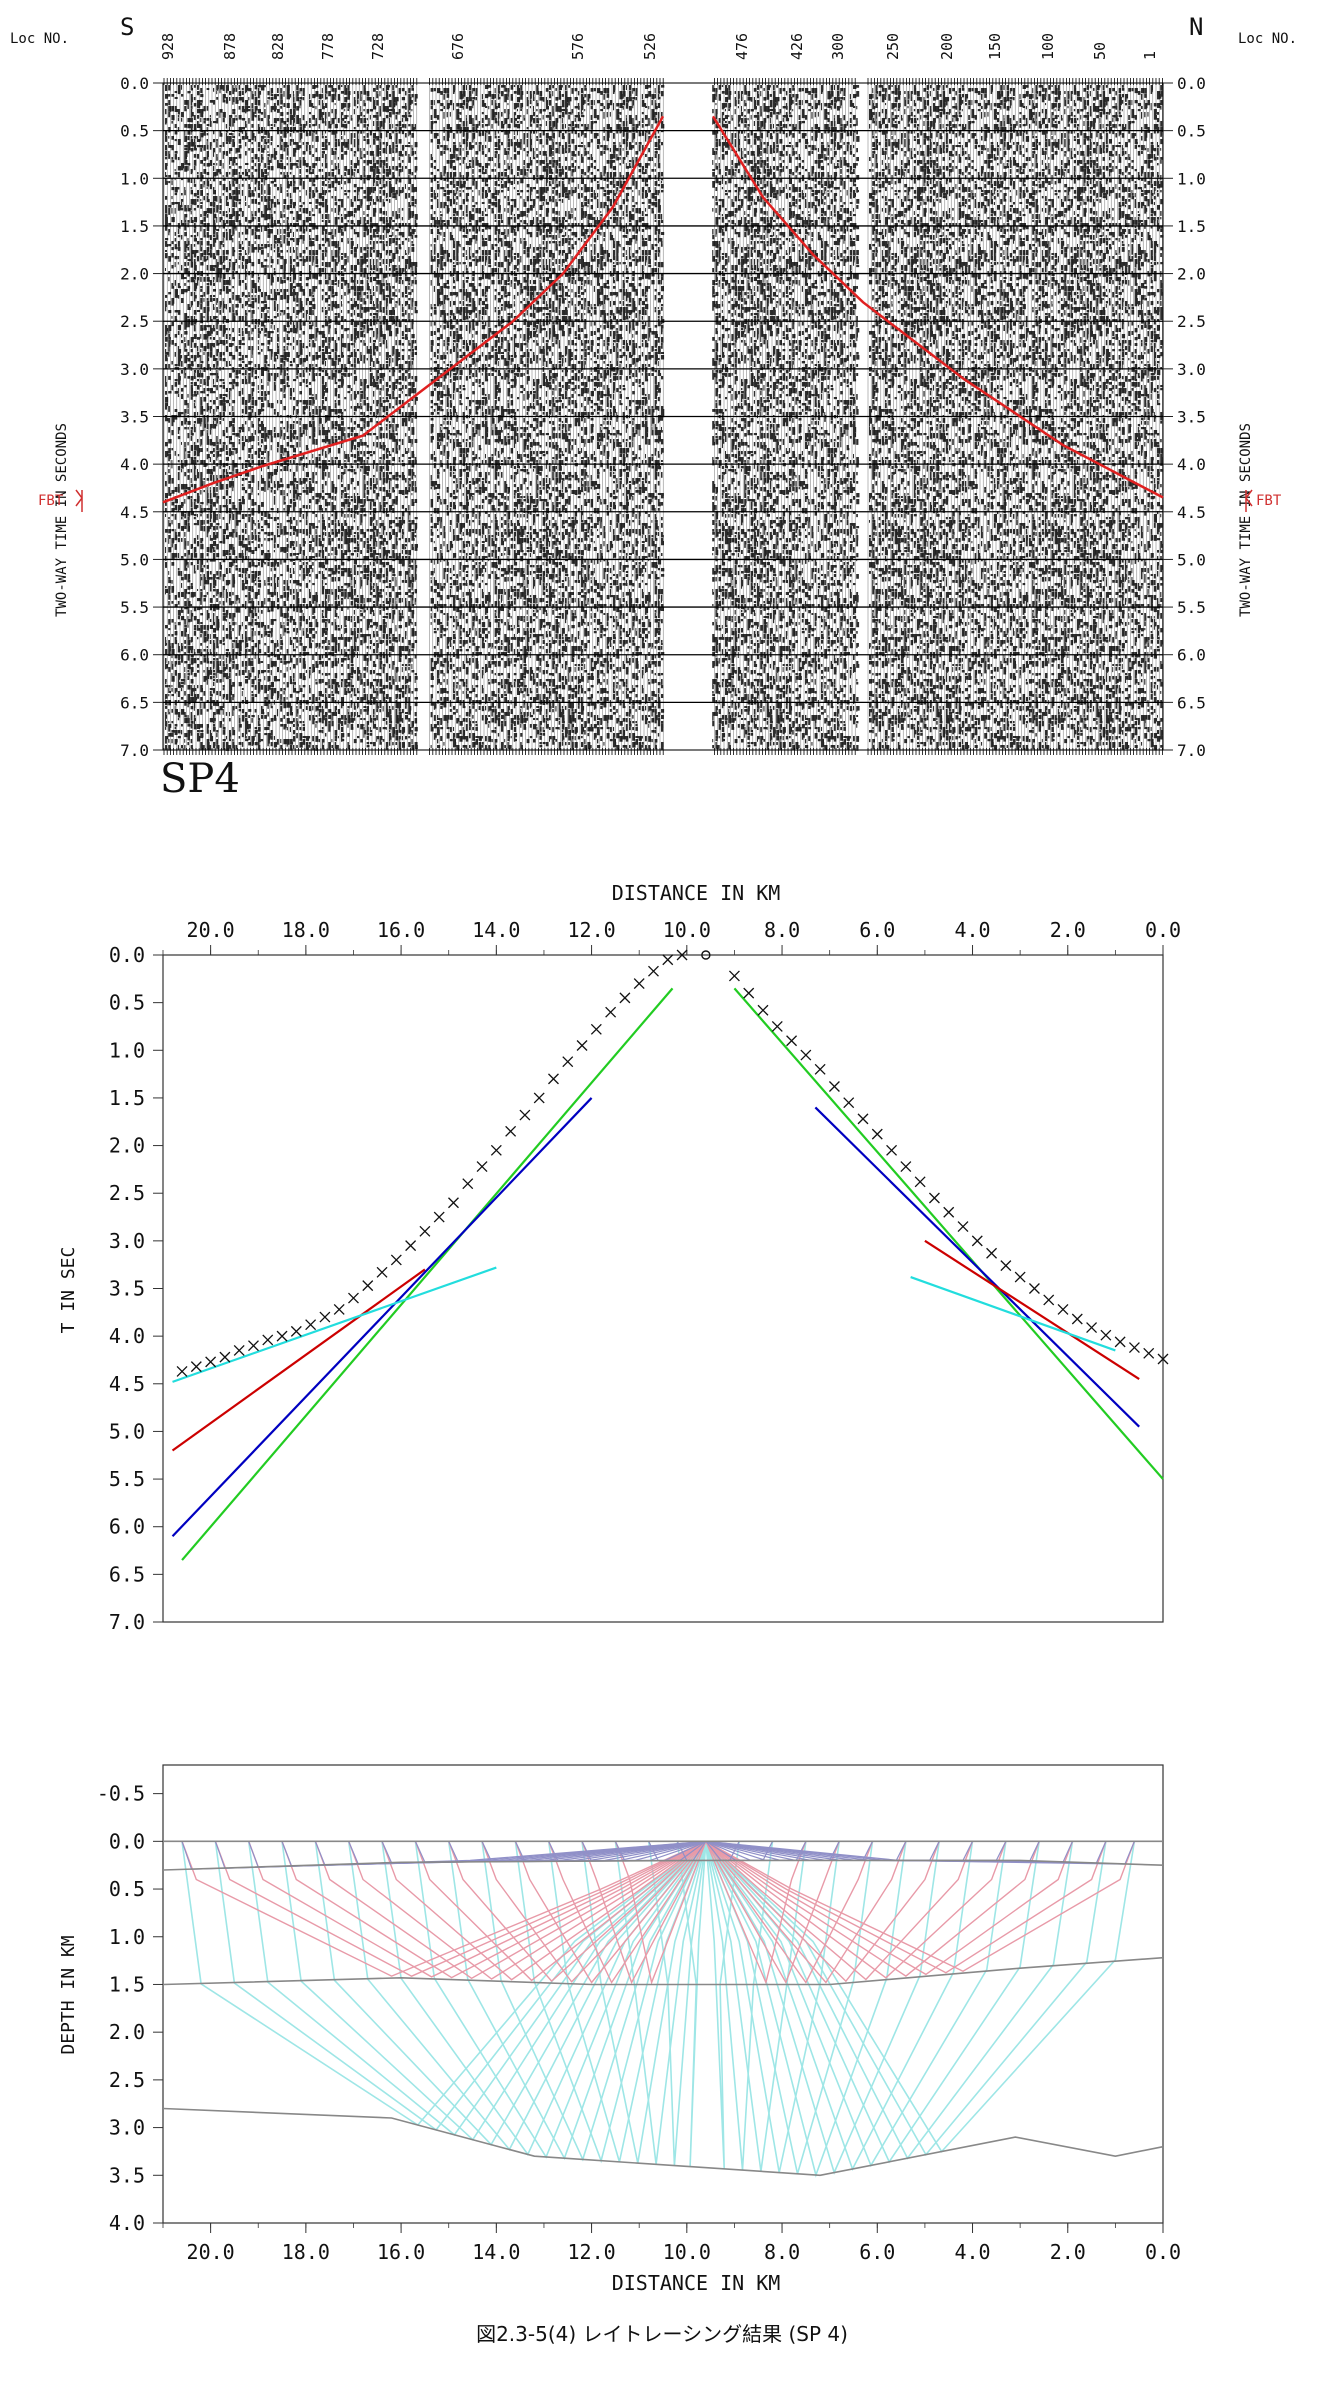 The width and height of the screenshot is (1324, 2407). What do you see at coordinates (1163, 2252) in the screenshot?
I see `distance-tick-label: 0.0` at bounding box center [1163, 2252].